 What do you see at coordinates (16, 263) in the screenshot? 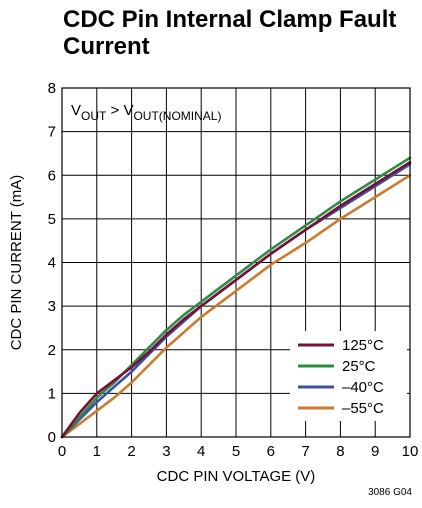
I see `y-axis-label: CDC PIN CURRENT (mA)` at bounding box center [16, 263].